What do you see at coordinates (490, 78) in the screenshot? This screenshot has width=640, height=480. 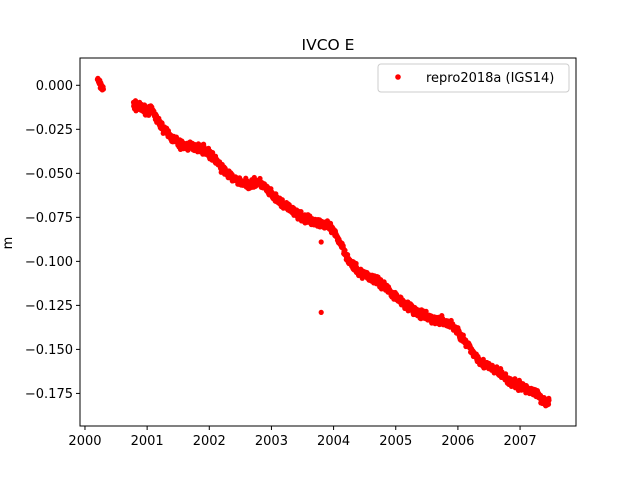 I see `legend-entry-label: repro2018a (IGS14)` at bounding box center [490, 78].